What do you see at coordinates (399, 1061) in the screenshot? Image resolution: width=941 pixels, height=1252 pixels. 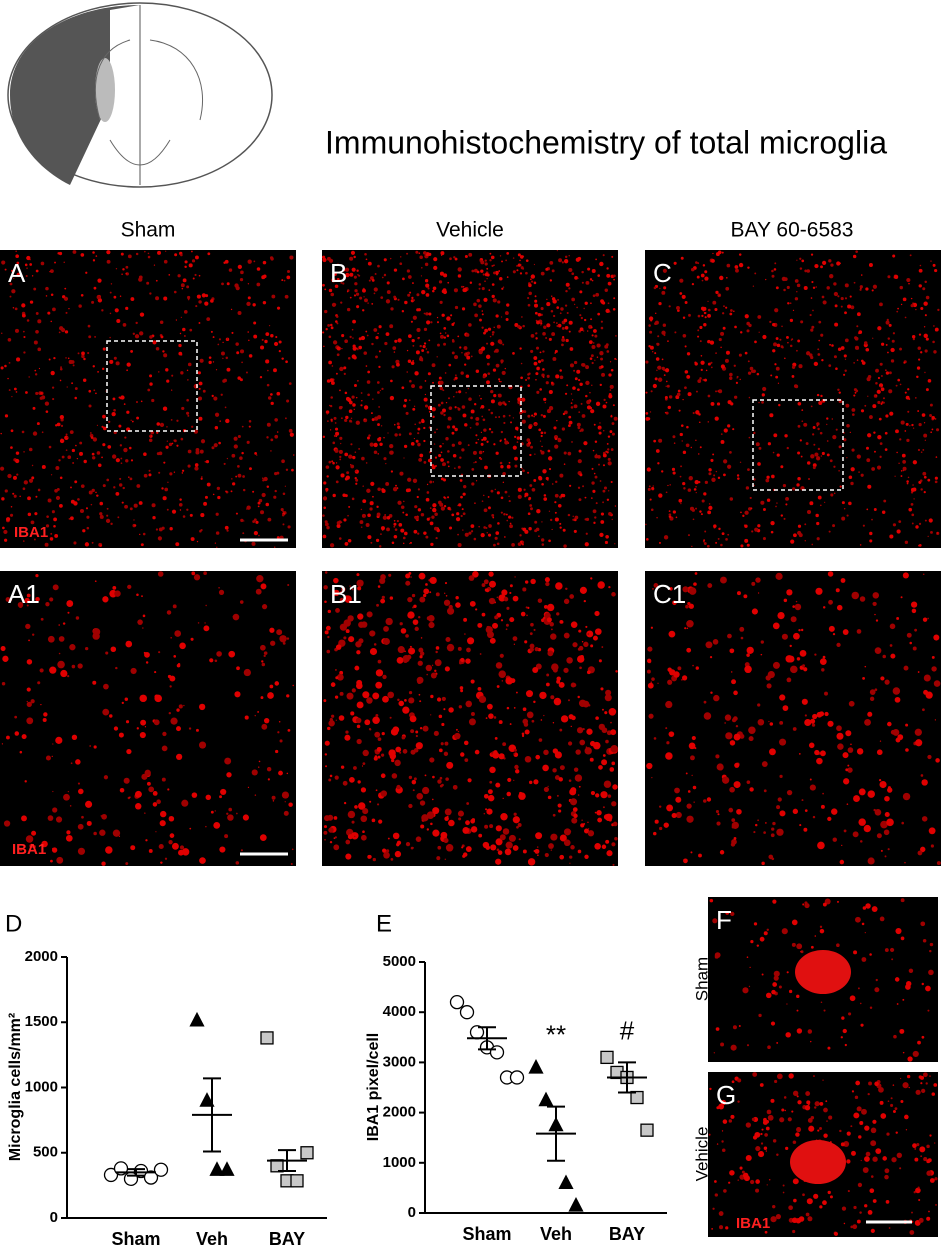 I see `y-tick-label: 3000` at bounding box center [399, 1061].